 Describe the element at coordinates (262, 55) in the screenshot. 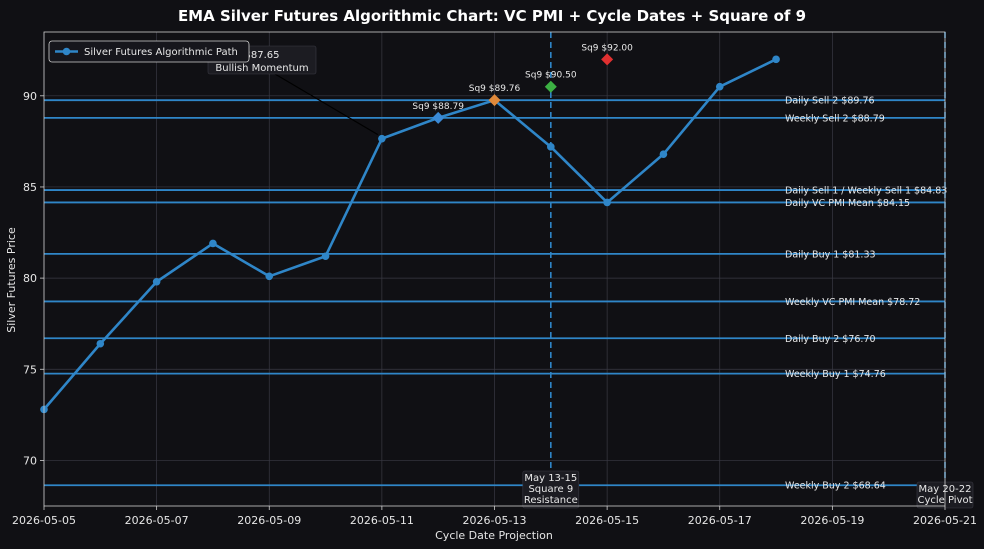

I see `annotation-text: $87.65` at that location.